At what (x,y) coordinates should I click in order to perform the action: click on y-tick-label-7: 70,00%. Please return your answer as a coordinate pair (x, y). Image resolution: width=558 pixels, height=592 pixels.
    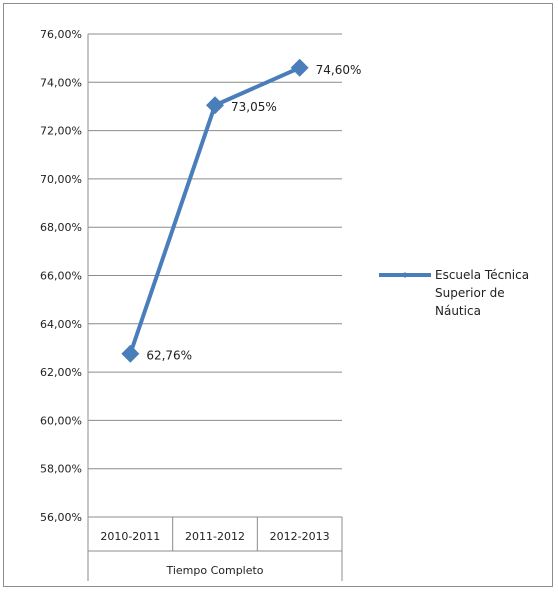
    Looking at the image, I should click on (61, 179).